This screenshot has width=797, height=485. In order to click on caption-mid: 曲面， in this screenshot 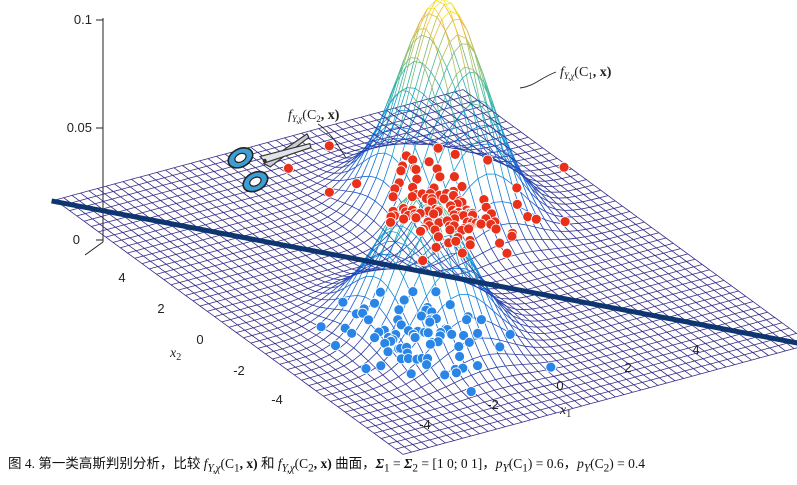, I will do `click(353, 463)`.